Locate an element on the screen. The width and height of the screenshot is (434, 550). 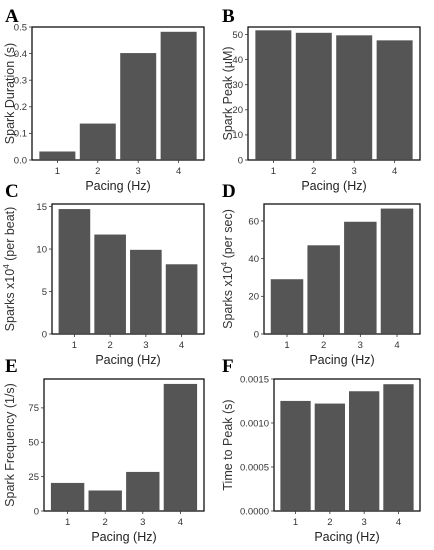
y-axis-label-main: Time to Peak (s) is located at coordinates (228, 444).